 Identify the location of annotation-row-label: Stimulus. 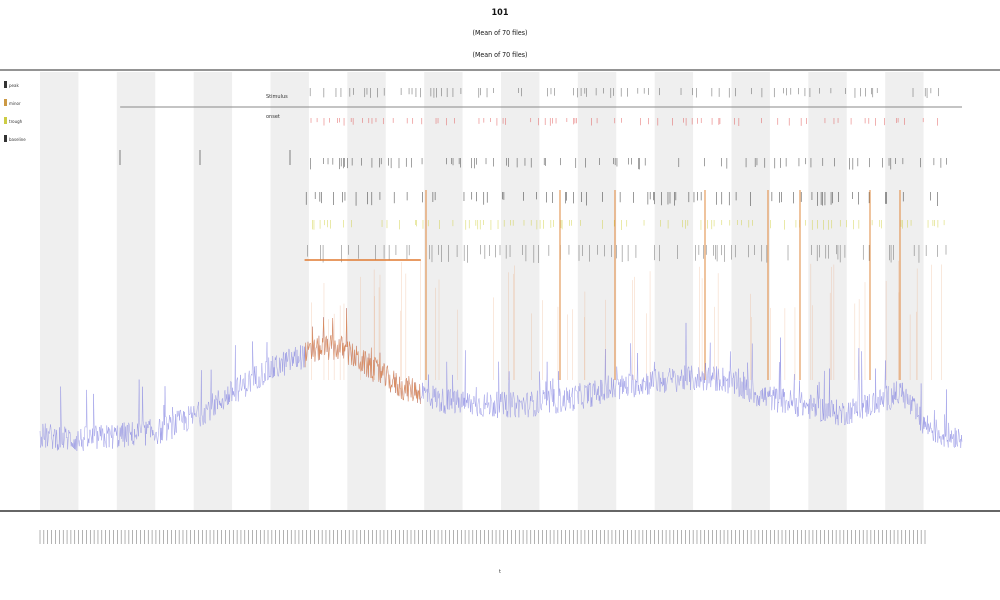
(277, 97).